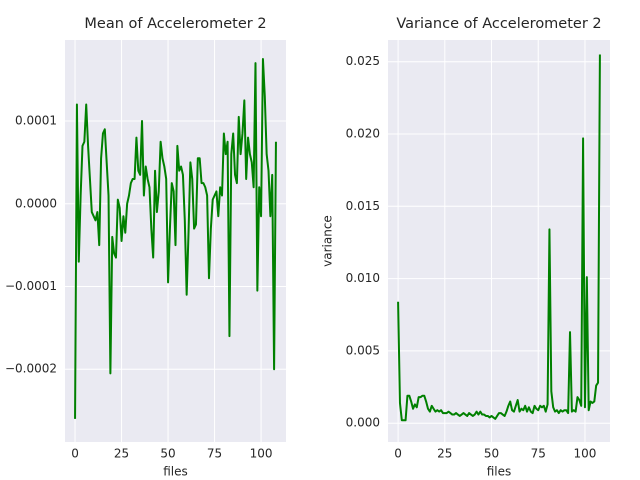  What do you see at coordinates (31, 369) in the screenshot?
I see `y-tick-label: −0.0002` at bounding box center [31, 369].